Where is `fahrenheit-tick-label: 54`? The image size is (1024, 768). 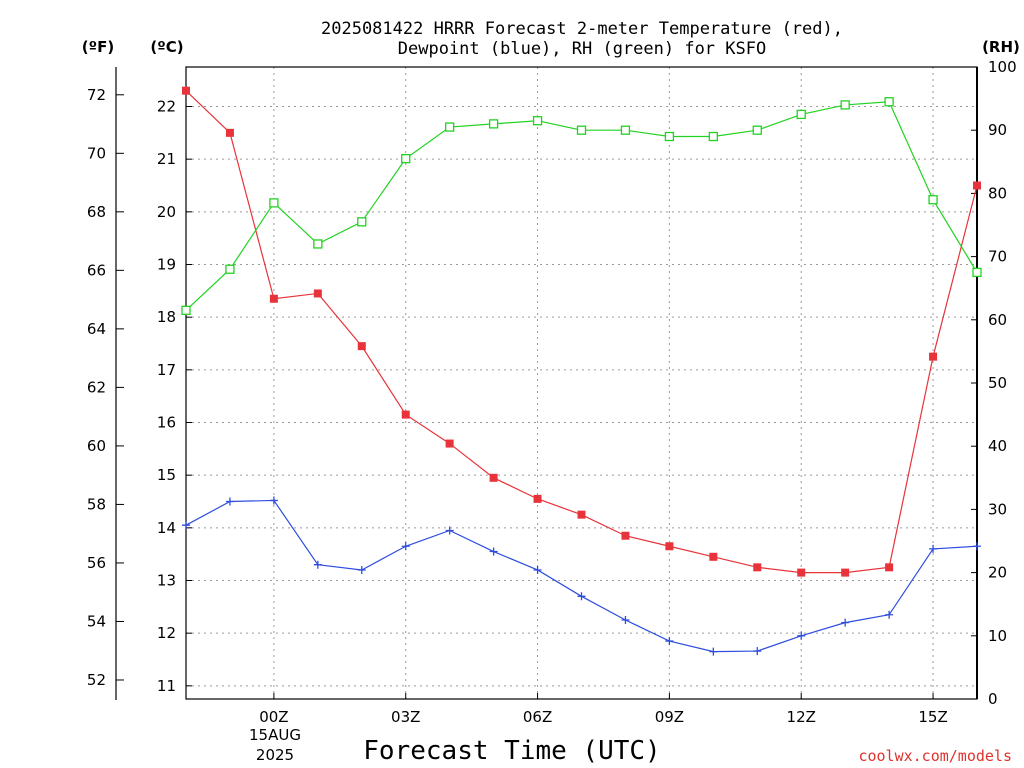 fahrenheit-tick-label: 54 is located at coordinates (96, 621).